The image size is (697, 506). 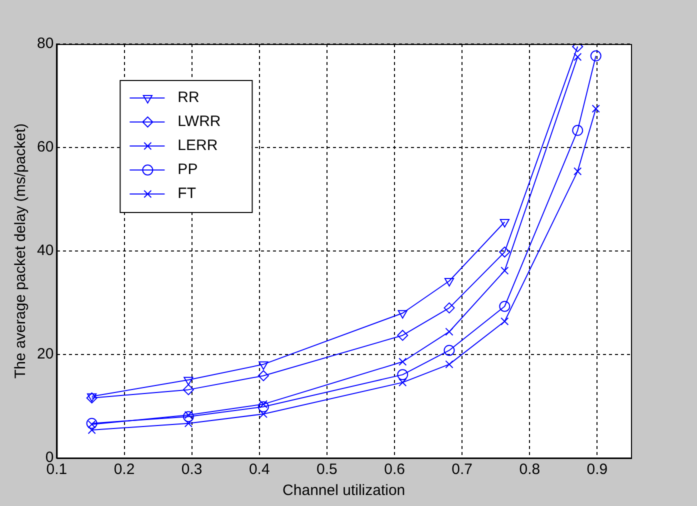 I want to click on legend-label: LERR, so click(x=198, y=145).